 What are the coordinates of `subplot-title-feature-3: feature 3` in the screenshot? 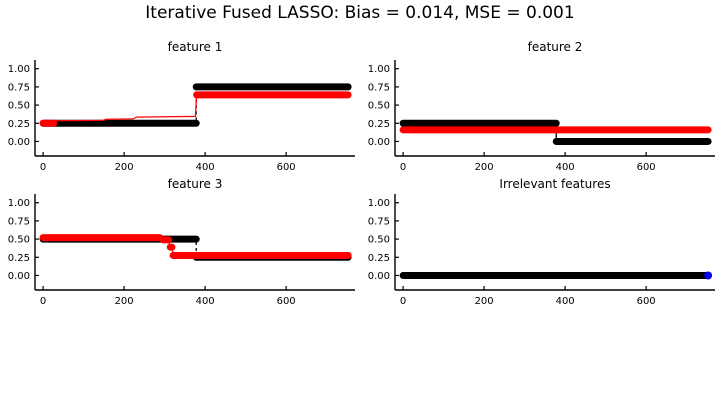 It's located at (195, 184).